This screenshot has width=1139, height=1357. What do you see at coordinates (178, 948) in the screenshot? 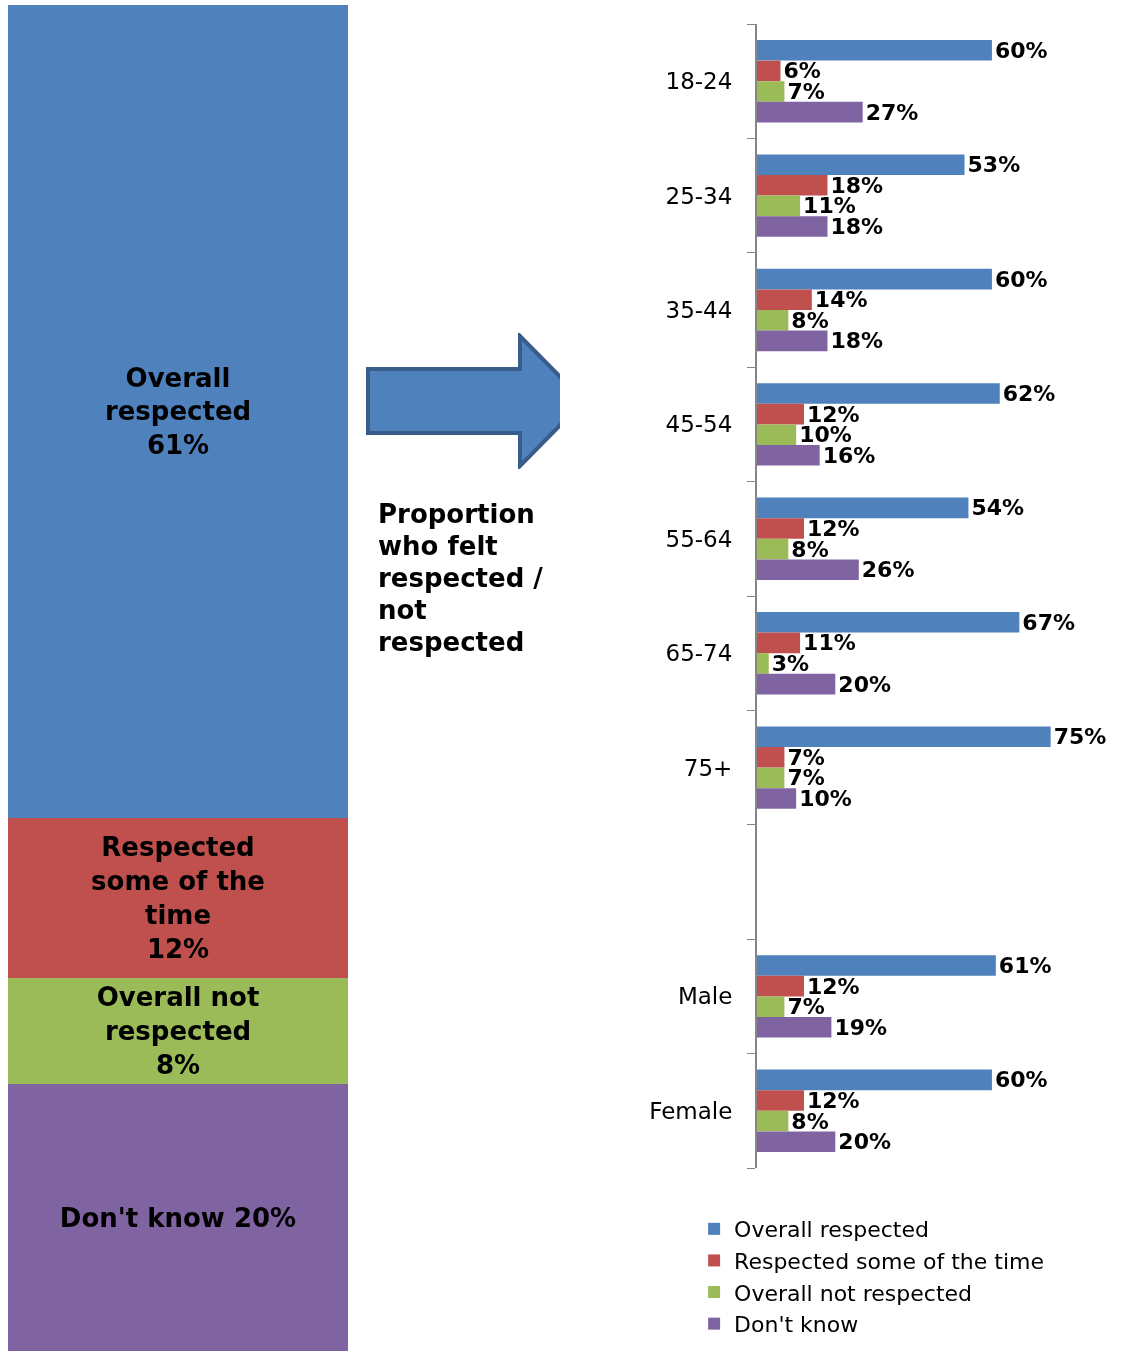
I see `data-label: 12%` at bounding box center [178, 948].